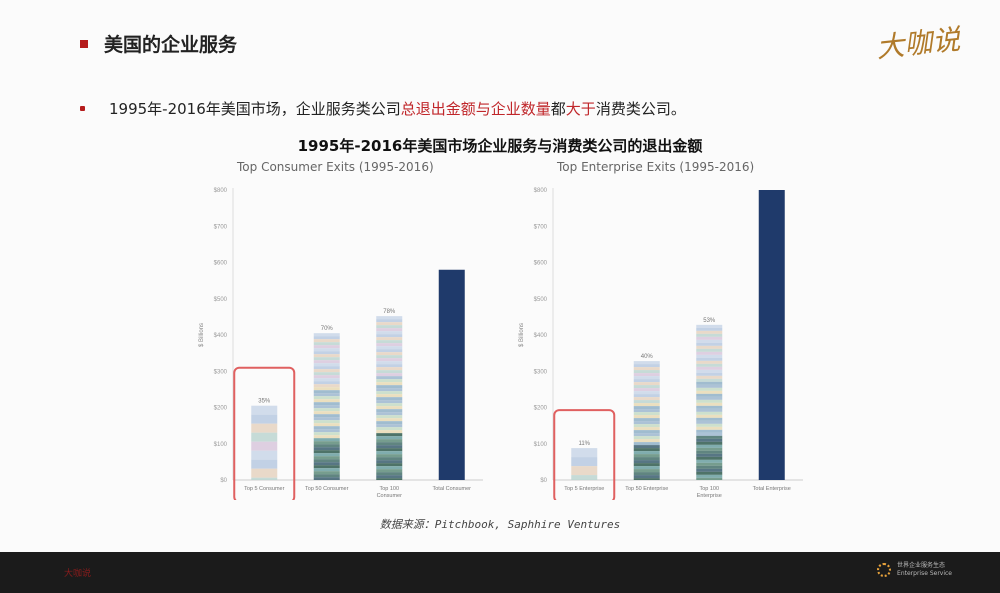  I want to click on bullet-icon, so click(82, 108).